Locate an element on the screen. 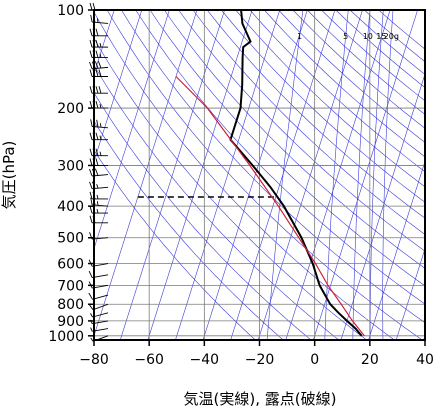 This screenshot has height=411, width=436. x-tick-label: −60 is located at coordinates (149, 360).